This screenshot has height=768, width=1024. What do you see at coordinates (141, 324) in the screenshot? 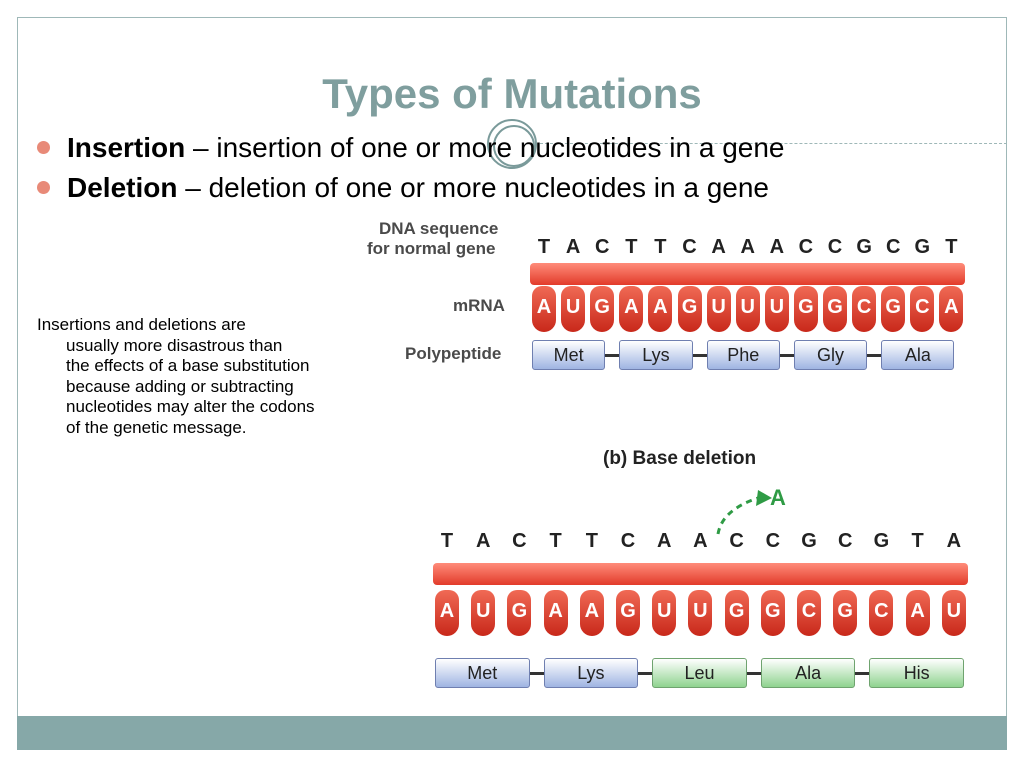
I see `note-line: Insertions and deletions are` at bounding box center [141, 324].